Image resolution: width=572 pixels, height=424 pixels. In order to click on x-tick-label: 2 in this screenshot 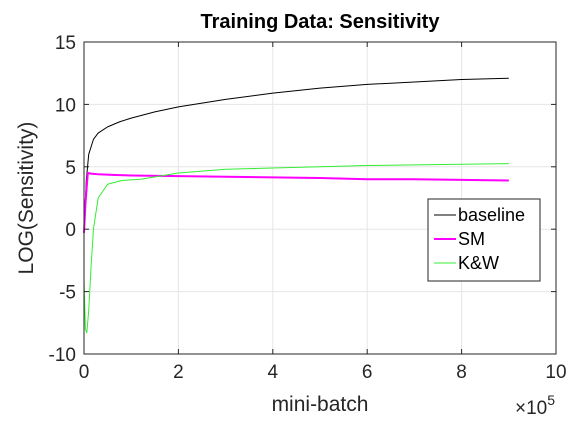, I will do `click(178, 372)`.